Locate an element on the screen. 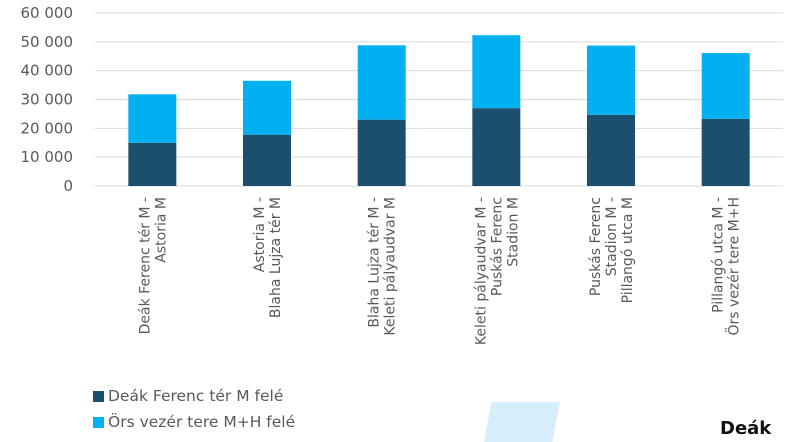 The image size is (795, 442). category-label: Pillangó utca M -Örs vezér tere M+H is located at coordinates (727, 266).